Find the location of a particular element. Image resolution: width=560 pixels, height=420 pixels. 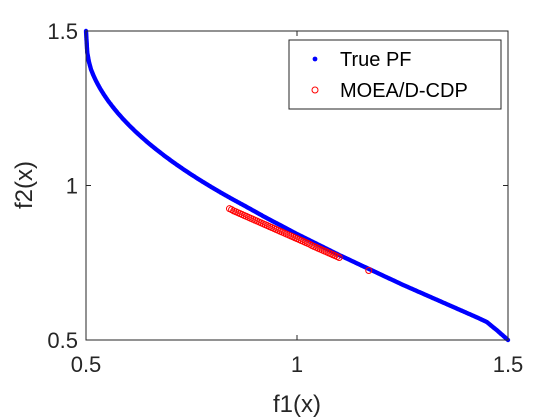

y-axis-label: f2(x) is located at coordinates (24, 185).